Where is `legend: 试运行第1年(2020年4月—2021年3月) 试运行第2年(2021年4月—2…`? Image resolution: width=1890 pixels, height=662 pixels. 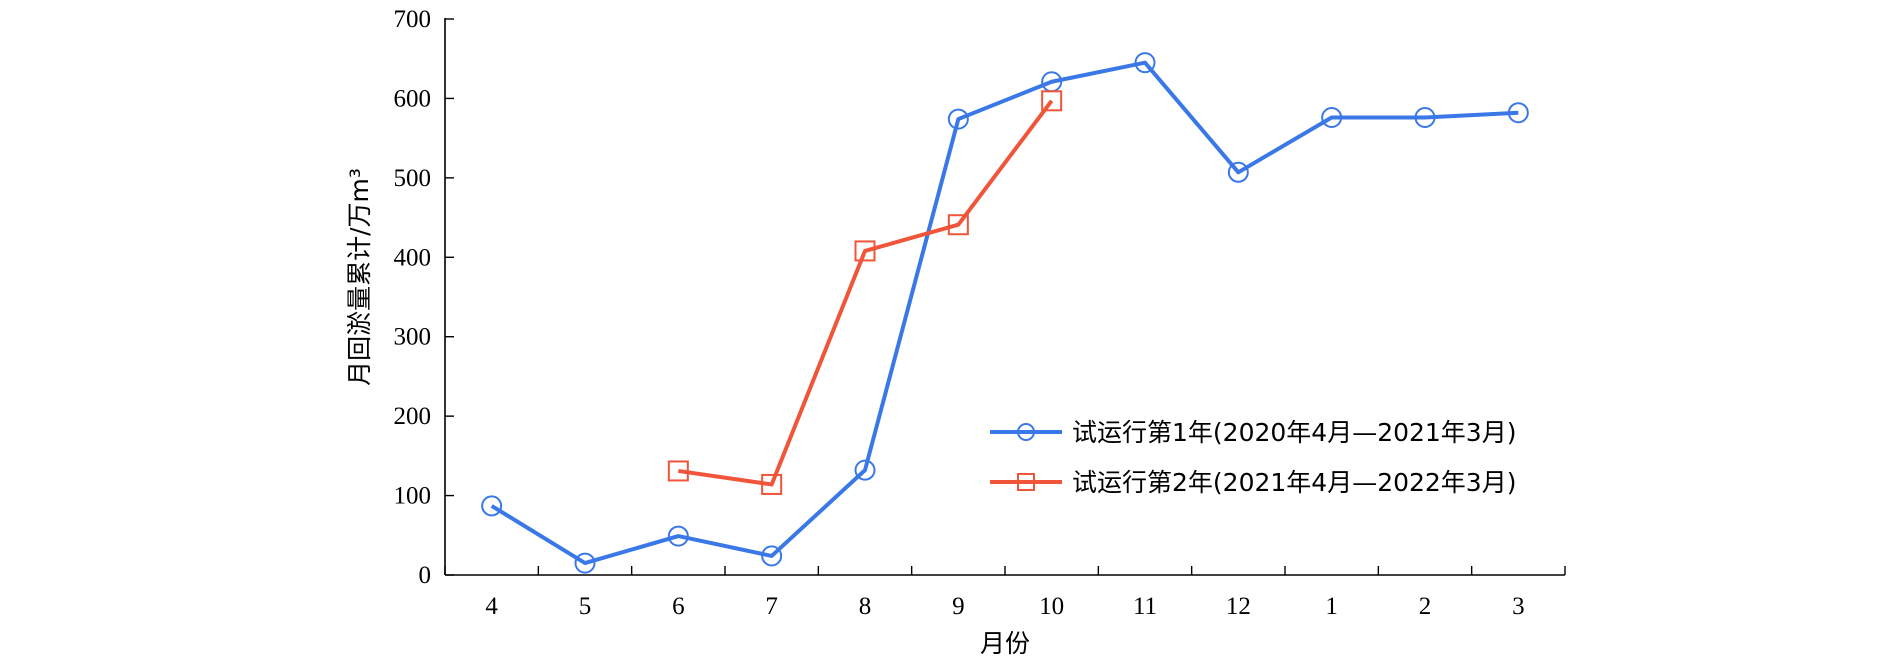
legend: 试运行第1年(2020年4月—2021年3月) 试运行第2年(2021年4月—2… is located at coordinates (1253, 457).